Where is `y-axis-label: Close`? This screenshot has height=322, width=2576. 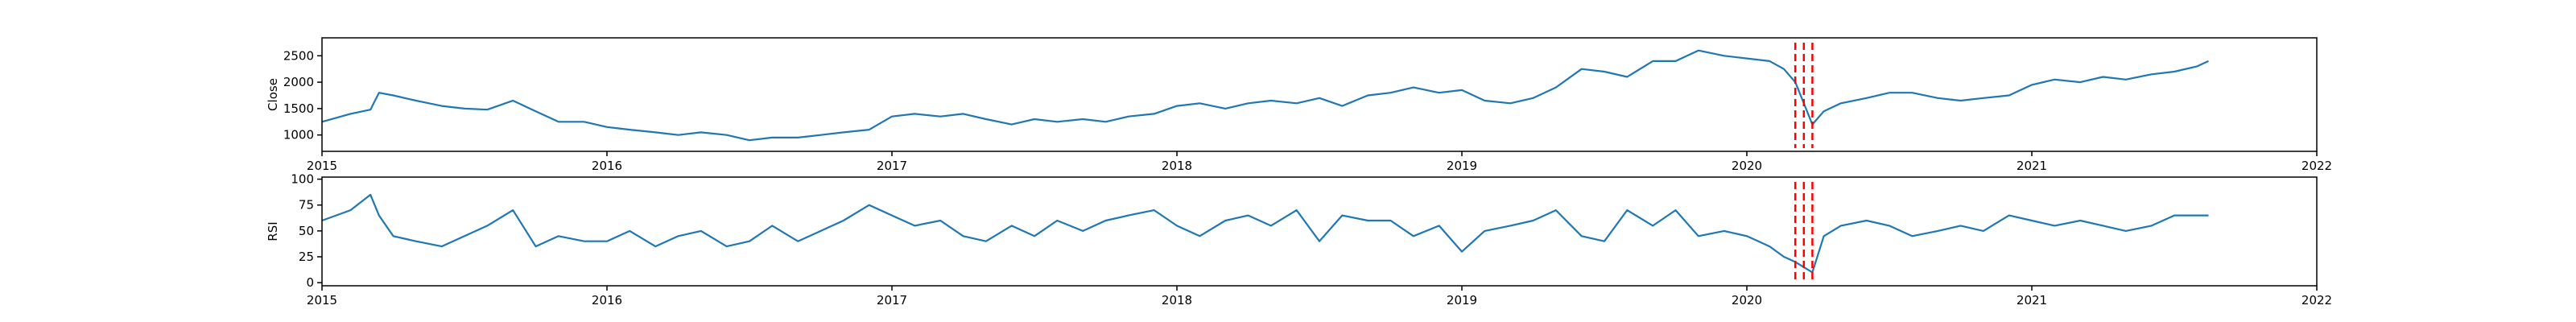 y-axis-label: Close is located at coordinates (273, 94).